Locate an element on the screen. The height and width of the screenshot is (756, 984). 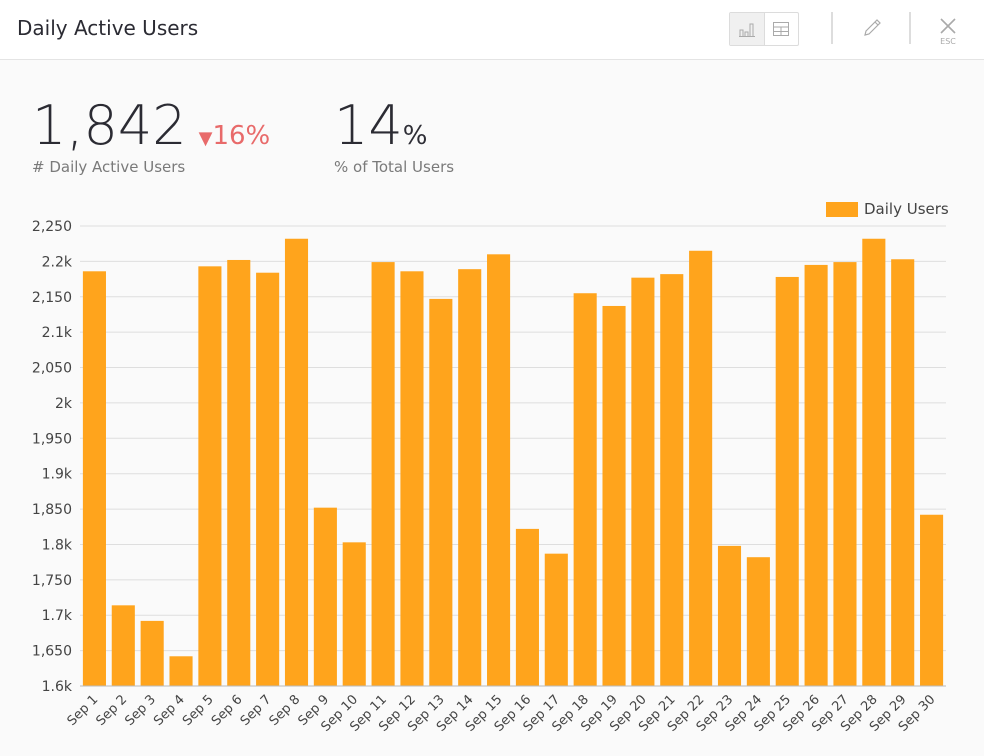
page-title: Daily Active Users is located at coordinates (108, 28).